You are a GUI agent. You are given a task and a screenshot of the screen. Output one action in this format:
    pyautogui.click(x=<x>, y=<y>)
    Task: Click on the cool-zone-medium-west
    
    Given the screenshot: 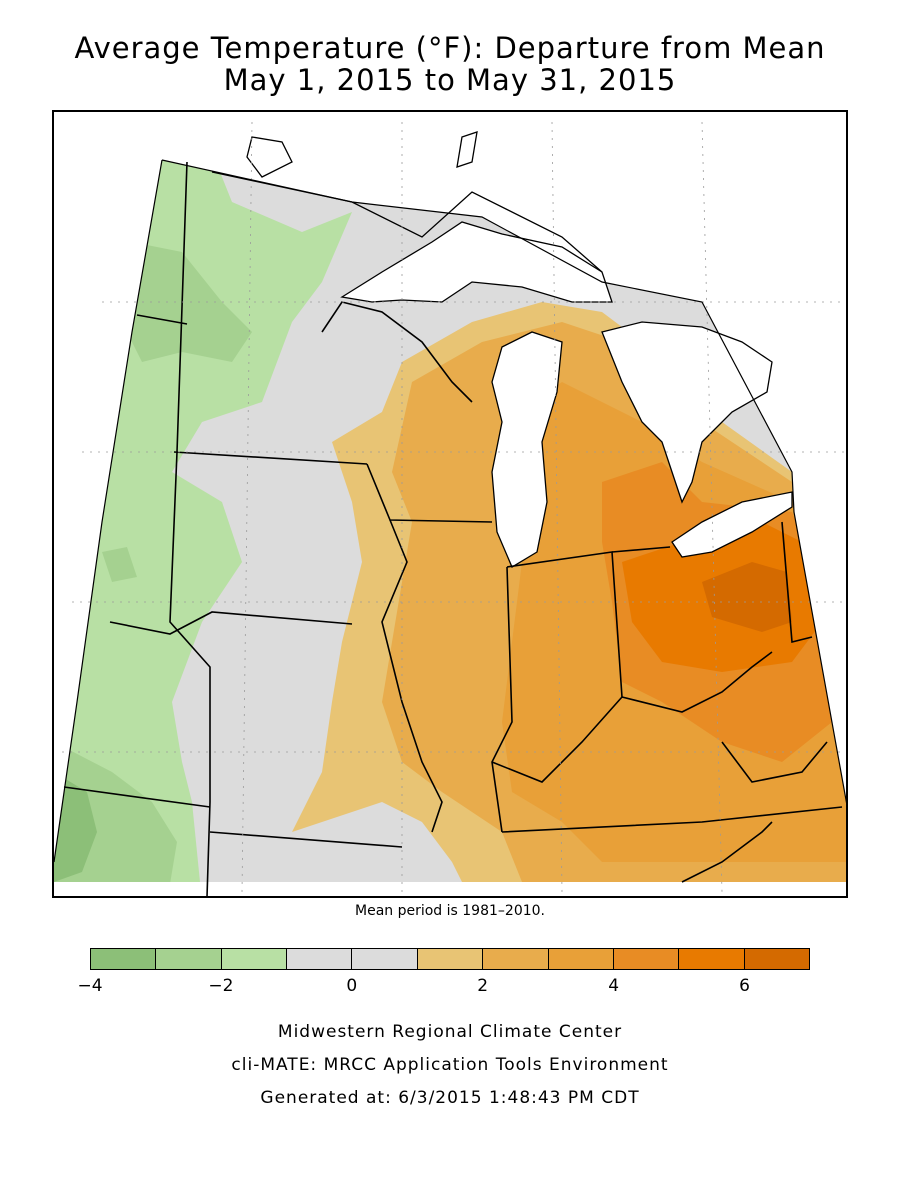 What is the action you would take?
    pyautogui.click(x=119, y=564)
    